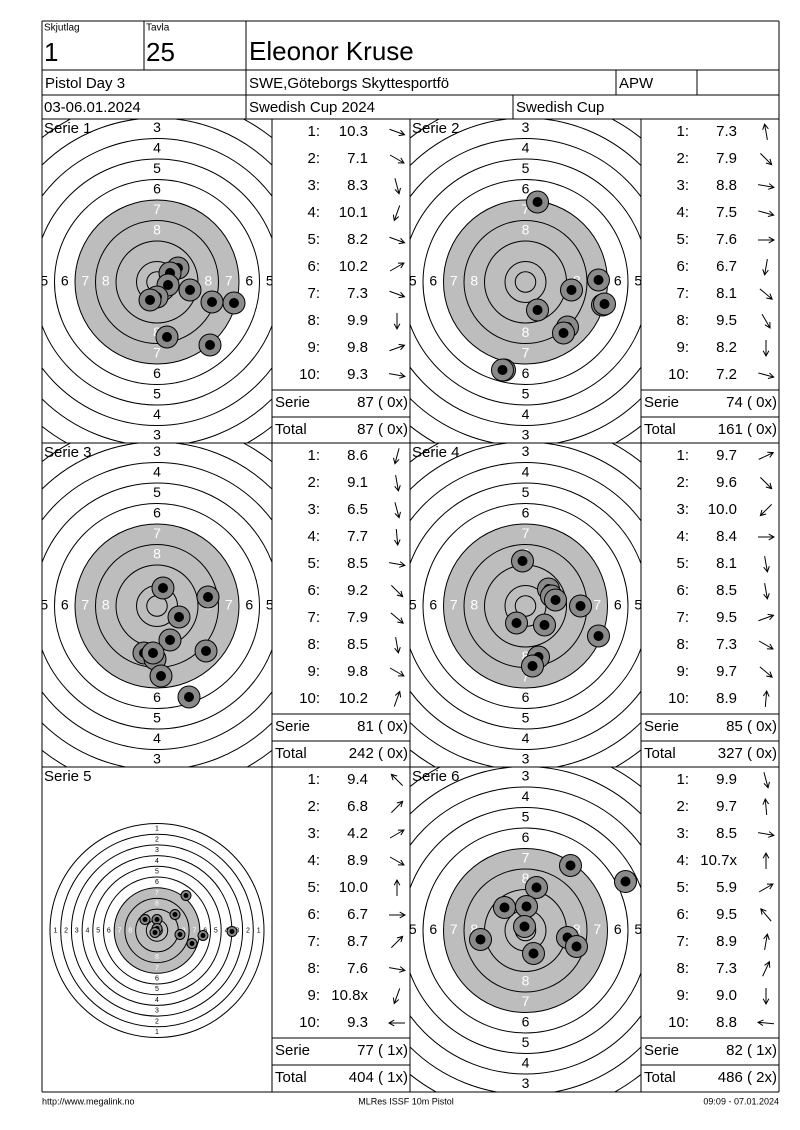 This screenshot has width=800, height=1130. I want to click on target: 11112222333344445555666677778888, so click(525, 929).